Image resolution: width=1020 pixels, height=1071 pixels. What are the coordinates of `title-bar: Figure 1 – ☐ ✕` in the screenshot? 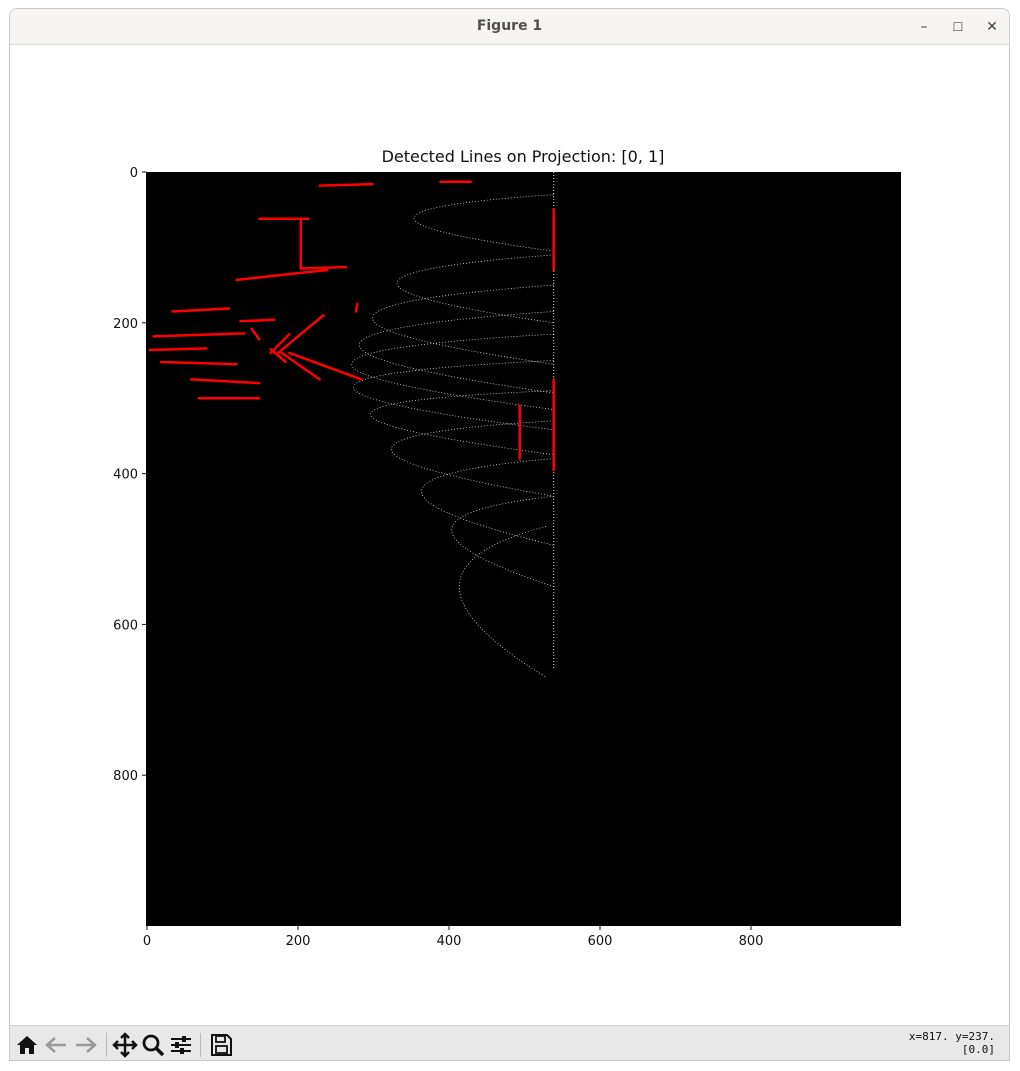 It's located at (509, 27).